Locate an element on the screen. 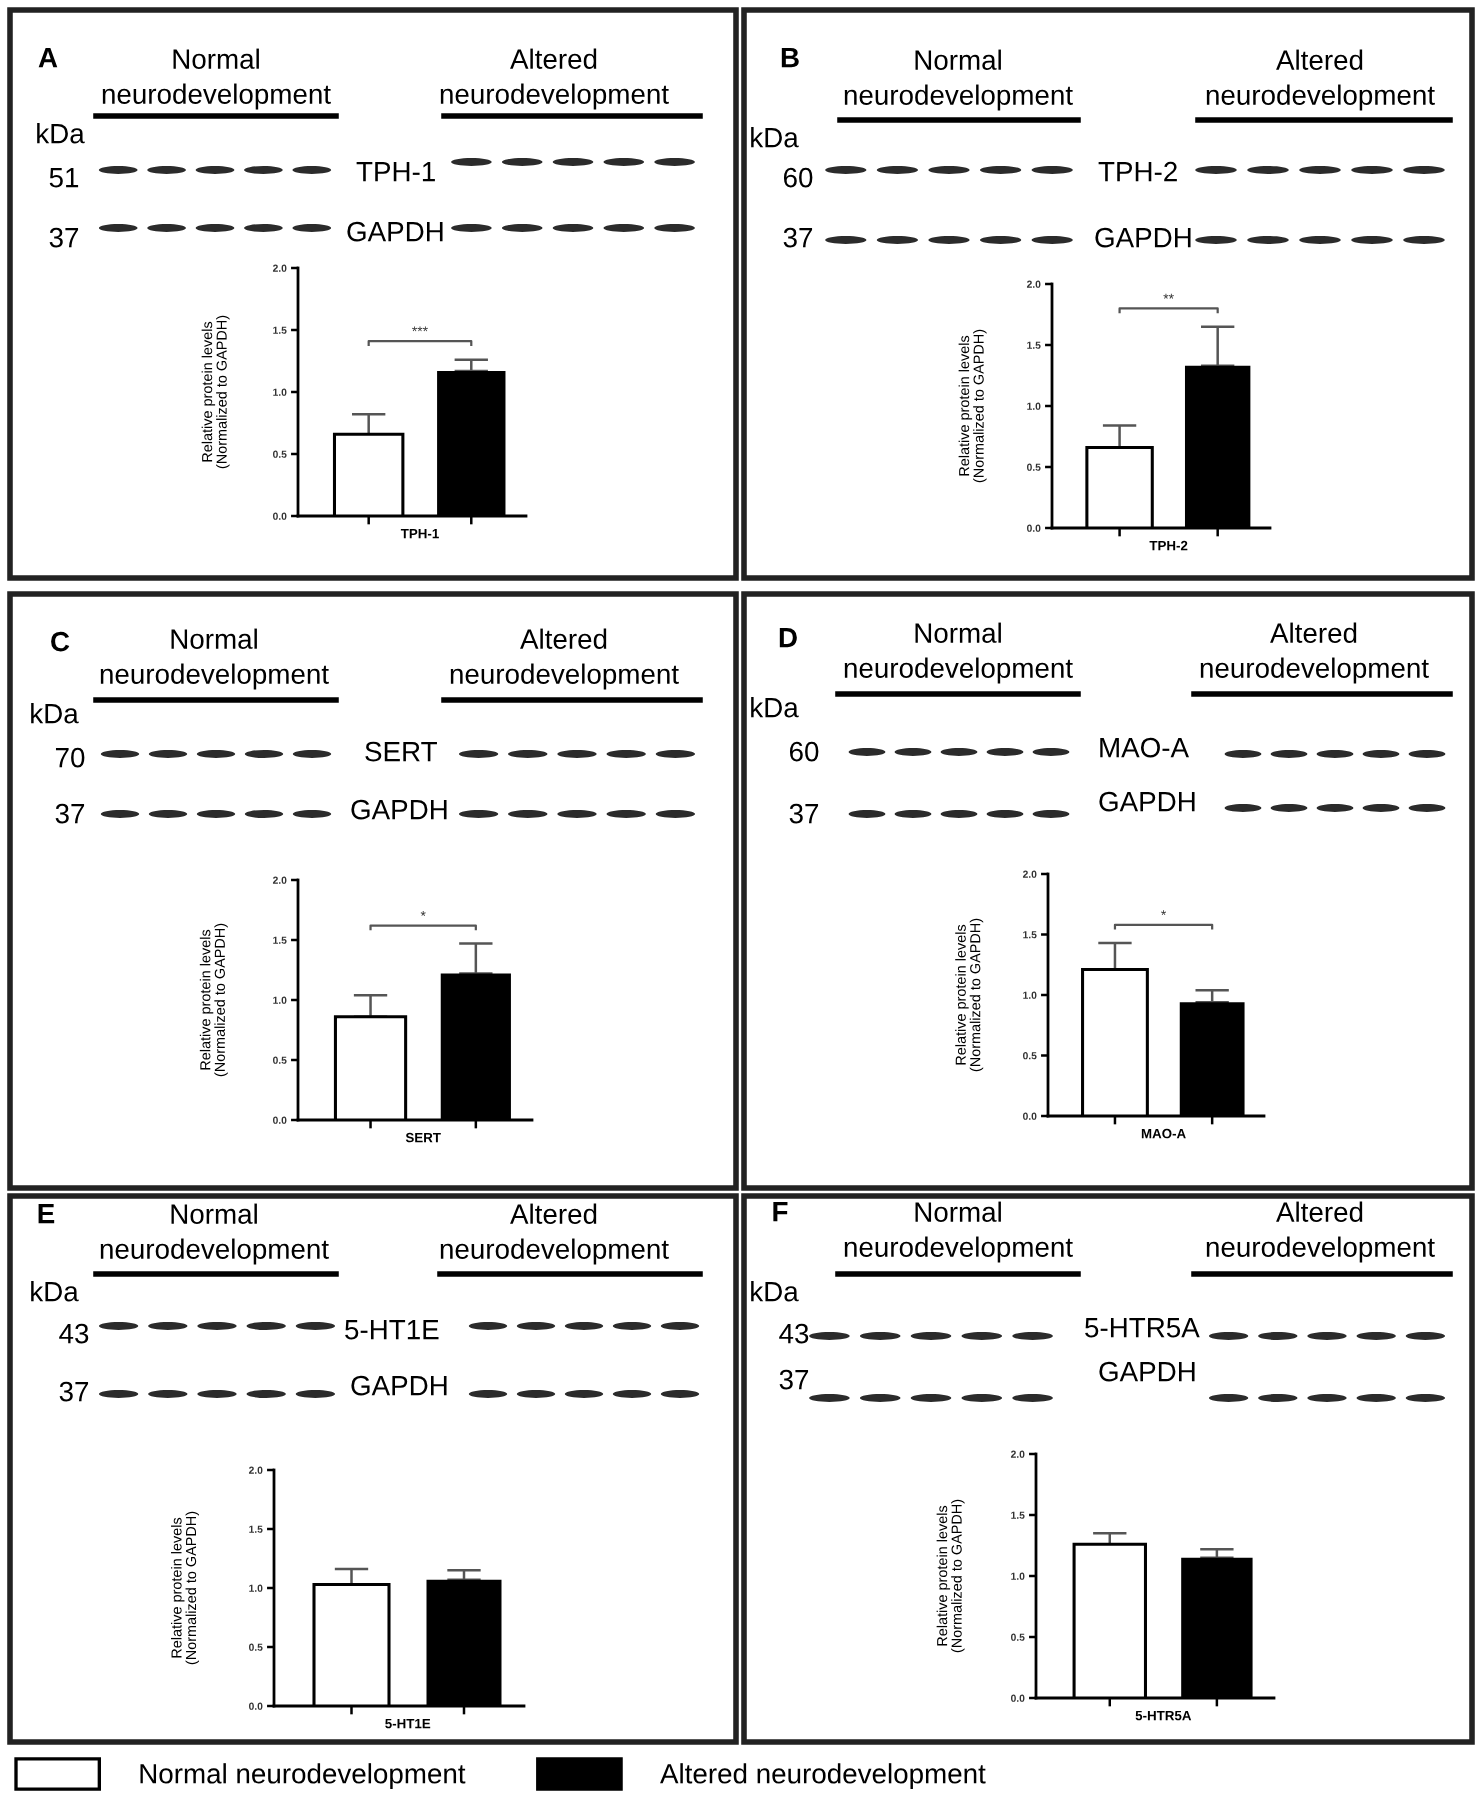  text: 70 is located at coordinates (70, 757).